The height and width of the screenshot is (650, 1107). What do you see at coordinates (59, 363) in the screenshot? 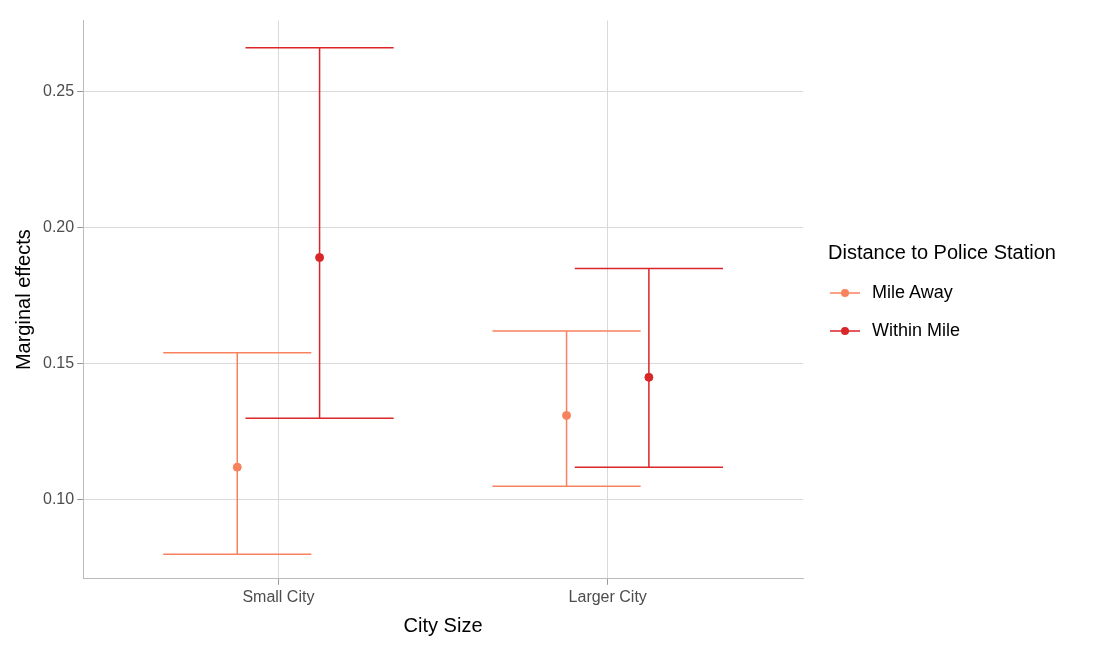
I see `y-tick-label: 0.15` at bounding box center [59, 363].